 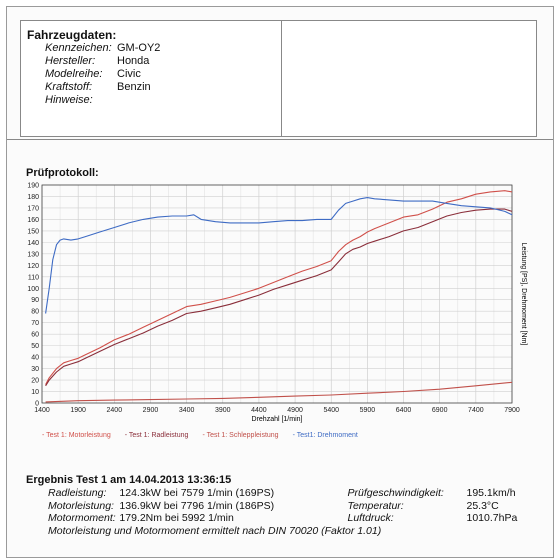 I want to click on vehicle-field-row: Modelreihe: Civic, so click(x=154, y=74).